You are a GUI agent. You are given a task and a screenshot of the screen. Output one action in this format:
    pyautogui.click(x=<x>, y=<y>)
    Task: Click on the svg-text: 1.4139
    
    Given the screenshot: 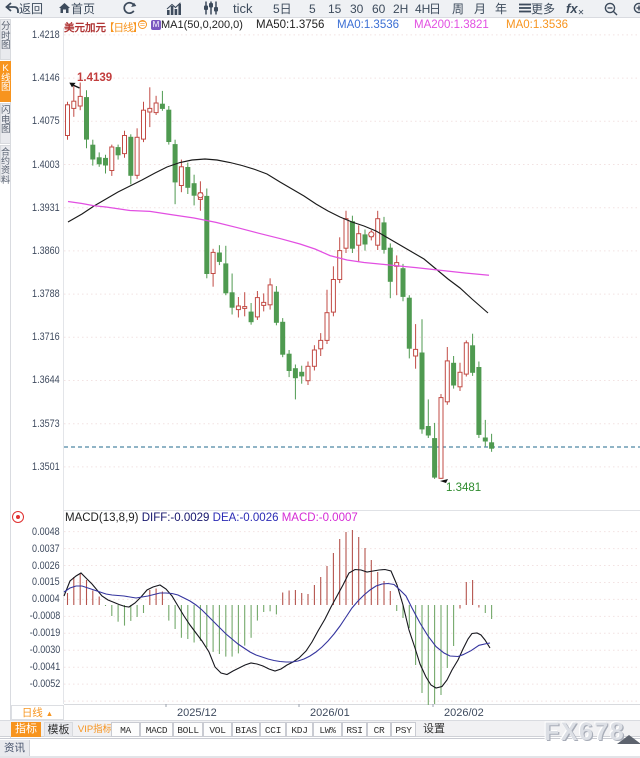 What is the action you would take?
    pyautogui.click(x=94, y=78)
    